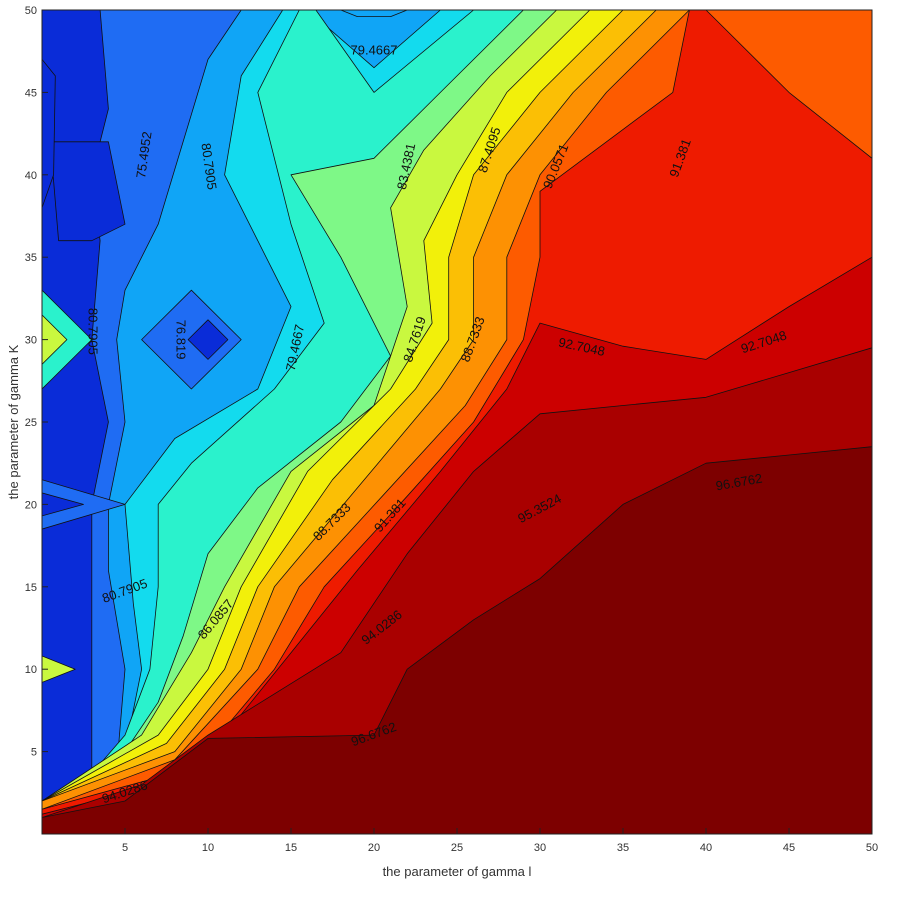 The width and height of the screenshot is (901, 900). I want to click on y-tick-label: 20, so click(31, 505).